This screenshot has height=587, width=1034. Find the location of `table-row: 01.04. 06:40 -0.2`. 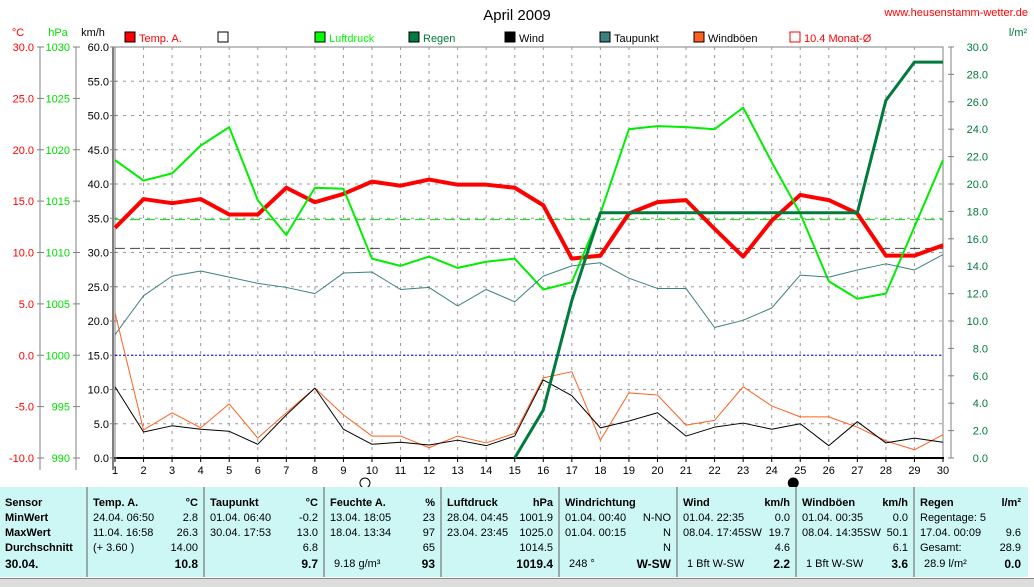

table-row: 01.04. 06:40 -0.2 is located at coordinates (264, 518).